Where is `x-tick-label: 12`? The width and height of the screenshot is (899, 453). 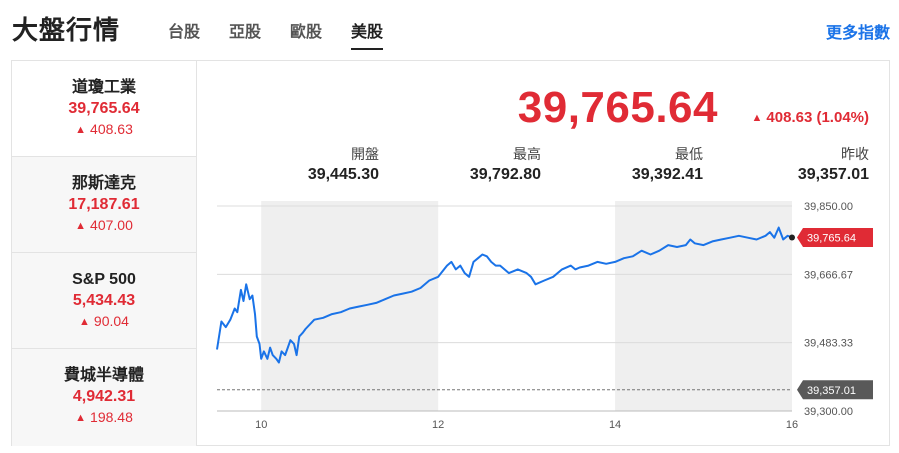 x-tick-label: 12 is located at coordinates (438, 425).